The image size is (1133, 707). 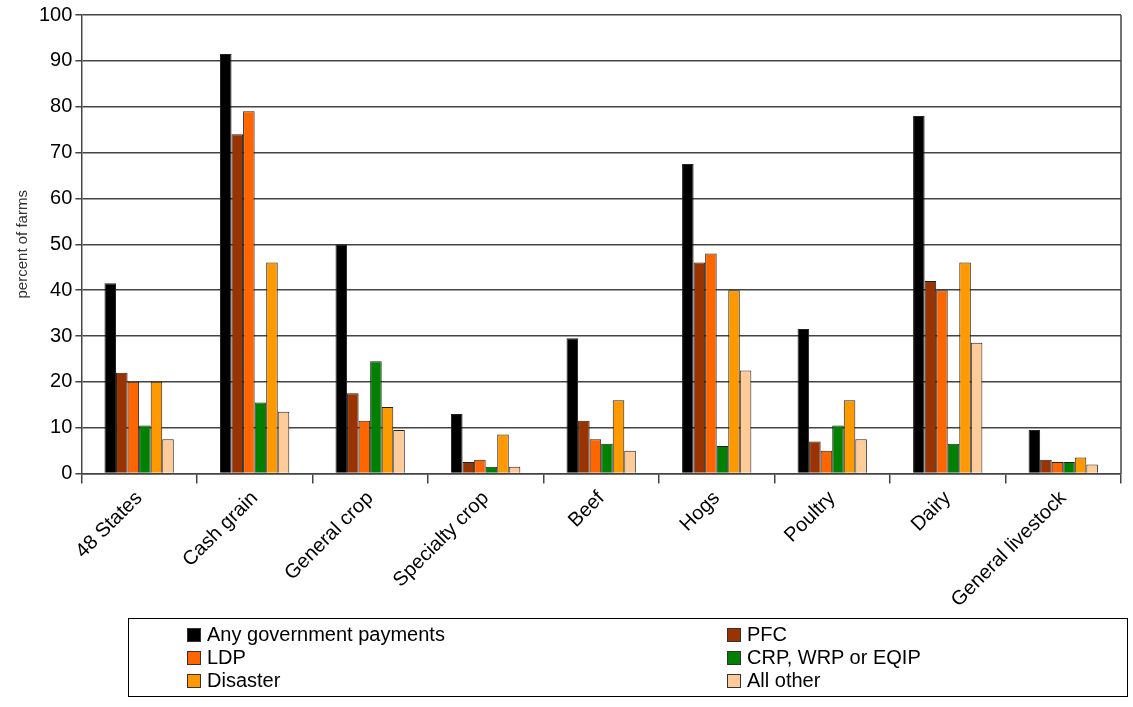 What do you see at coordinates (244, 680) in the screenshot?
I see `legend-label: Disaster` at bounding box center [244, 680].